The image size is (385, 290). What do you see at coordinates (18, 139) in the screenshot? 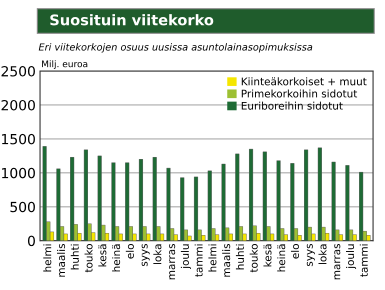
I see `y-tick-label: 1500` at bounding box center [18, 139].